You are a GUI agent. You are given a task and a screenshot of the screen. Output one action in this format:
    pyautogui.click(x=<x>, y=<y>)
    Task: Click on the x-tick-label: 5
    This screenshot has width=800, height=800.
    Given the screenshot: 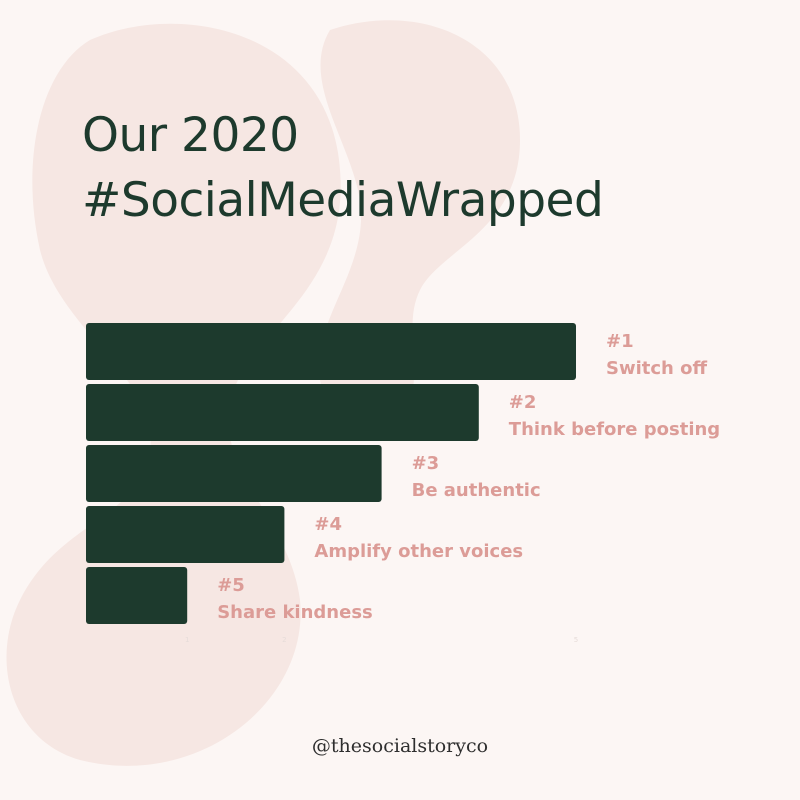 What is the action you would take?
    pyautogui.click(x=576, y=640)
    